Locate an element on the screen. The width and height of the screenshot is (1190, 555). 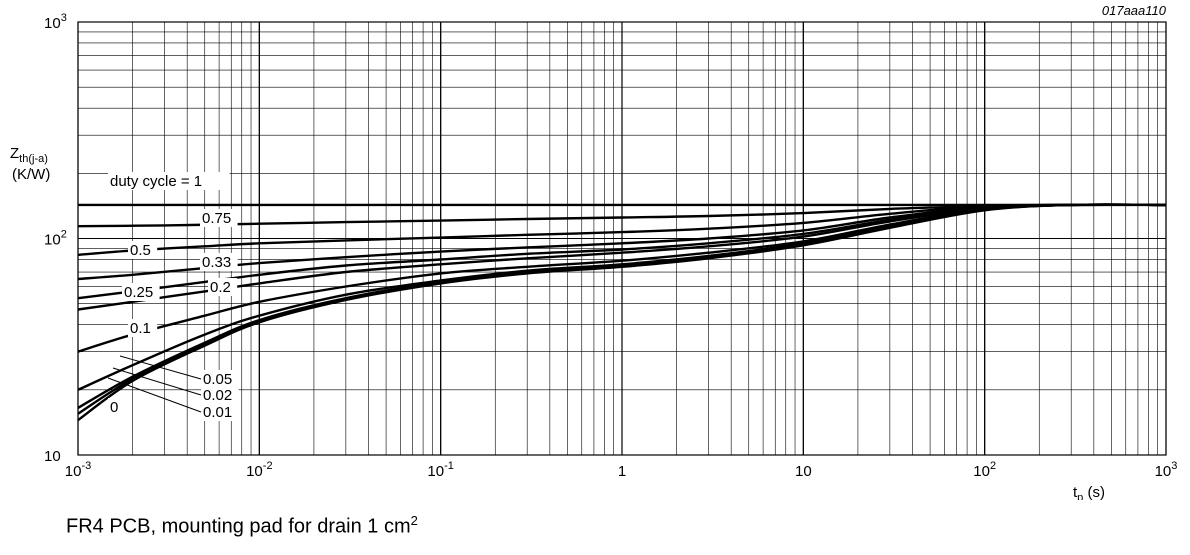
x-tick-label: 10² is located at coordinates (984, 470).